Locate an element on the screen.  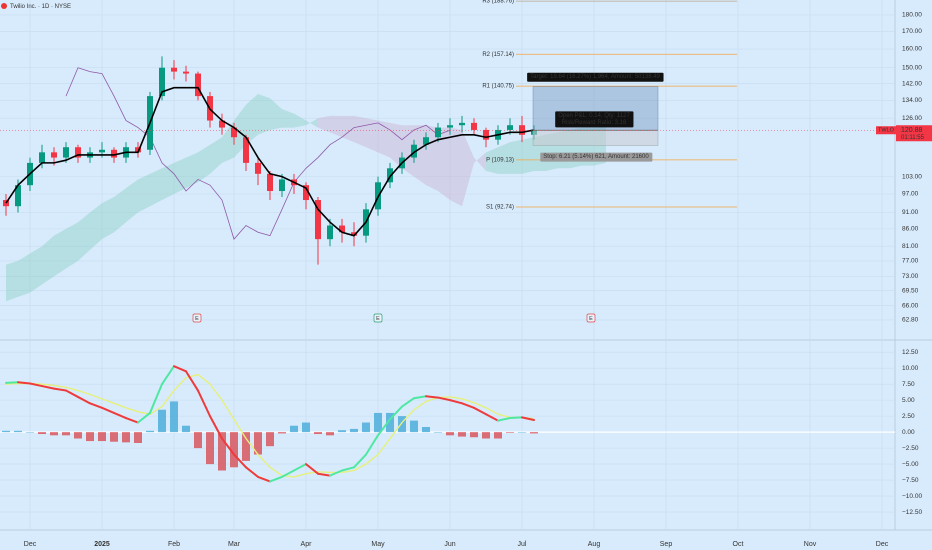
y-tick-label: 7.50 is located at coordinates (908, 384).